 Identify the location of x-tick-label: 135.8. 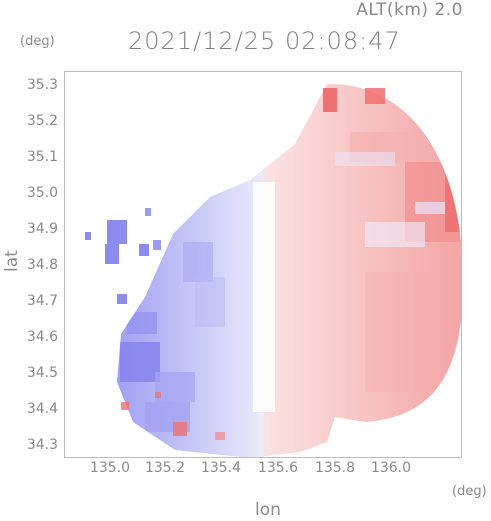
(335, 468).